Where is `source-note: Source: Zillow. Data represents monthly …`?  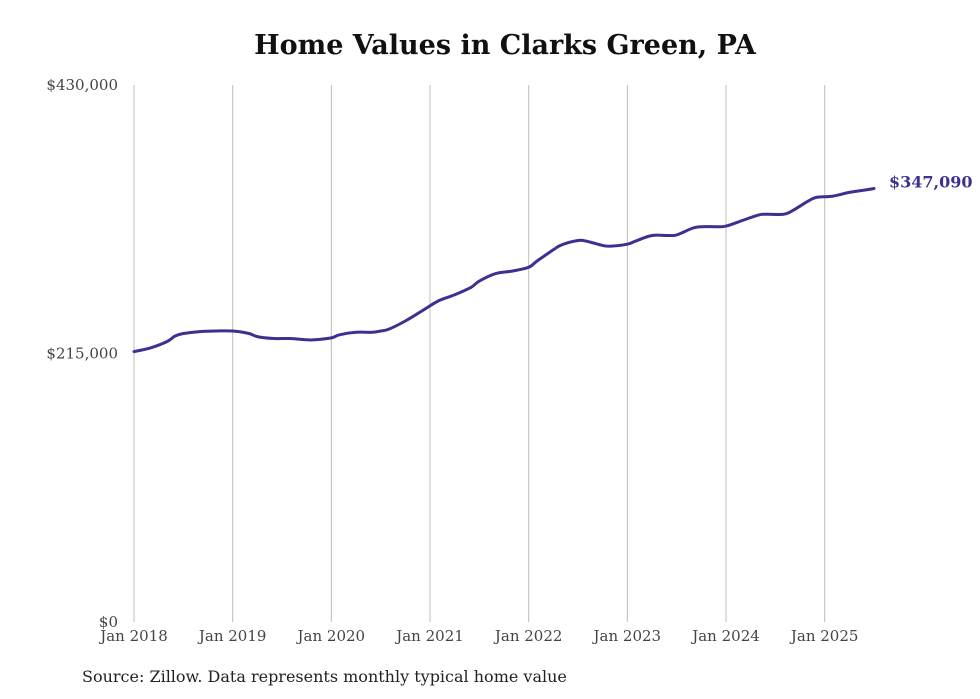 source-note: Source: Zillow. Data represents monthly … is located at coordinates (324, 676).